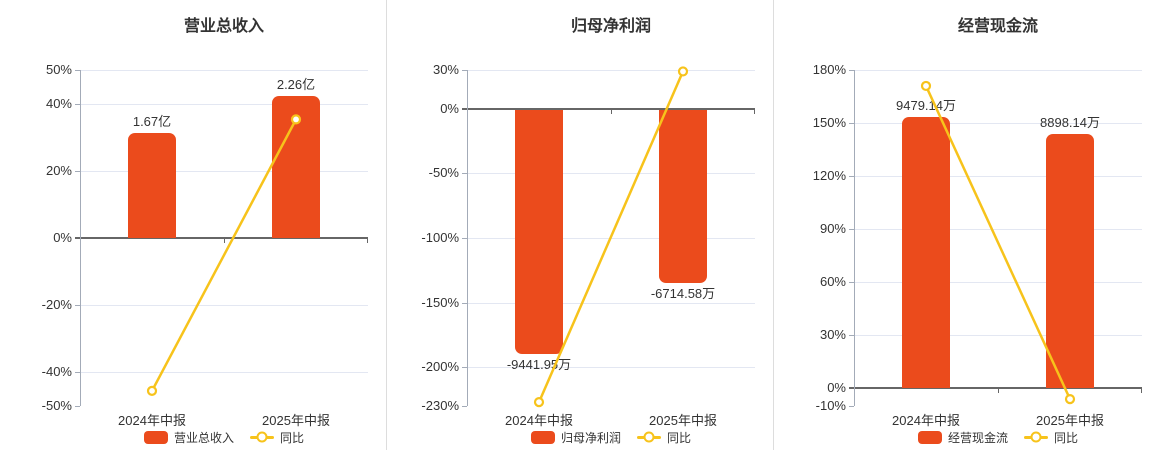  What do you see at coordinates (152, 122) in the screenshot?
I see `bar-value-label: 1.67亿` at bounding box center [152, 122].